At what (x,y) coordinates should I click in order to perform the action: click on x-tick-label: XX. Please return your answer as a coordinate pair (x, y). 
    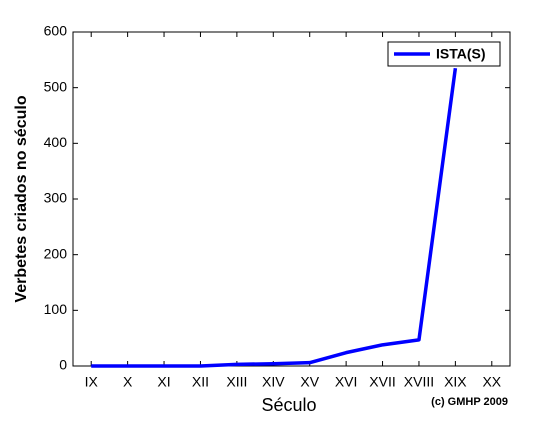
    Looking at the image, I should click on (491, 382).